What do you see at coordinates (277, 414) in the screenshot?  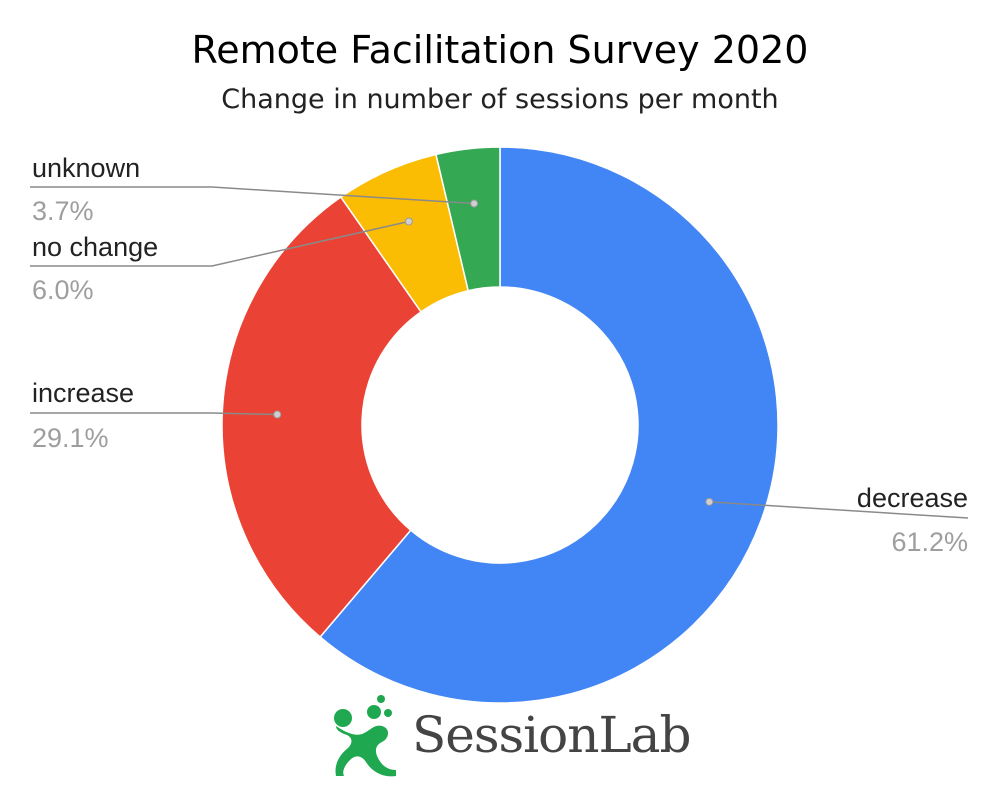 I see `leader-dot-increase` at bounding box center [277, 414].